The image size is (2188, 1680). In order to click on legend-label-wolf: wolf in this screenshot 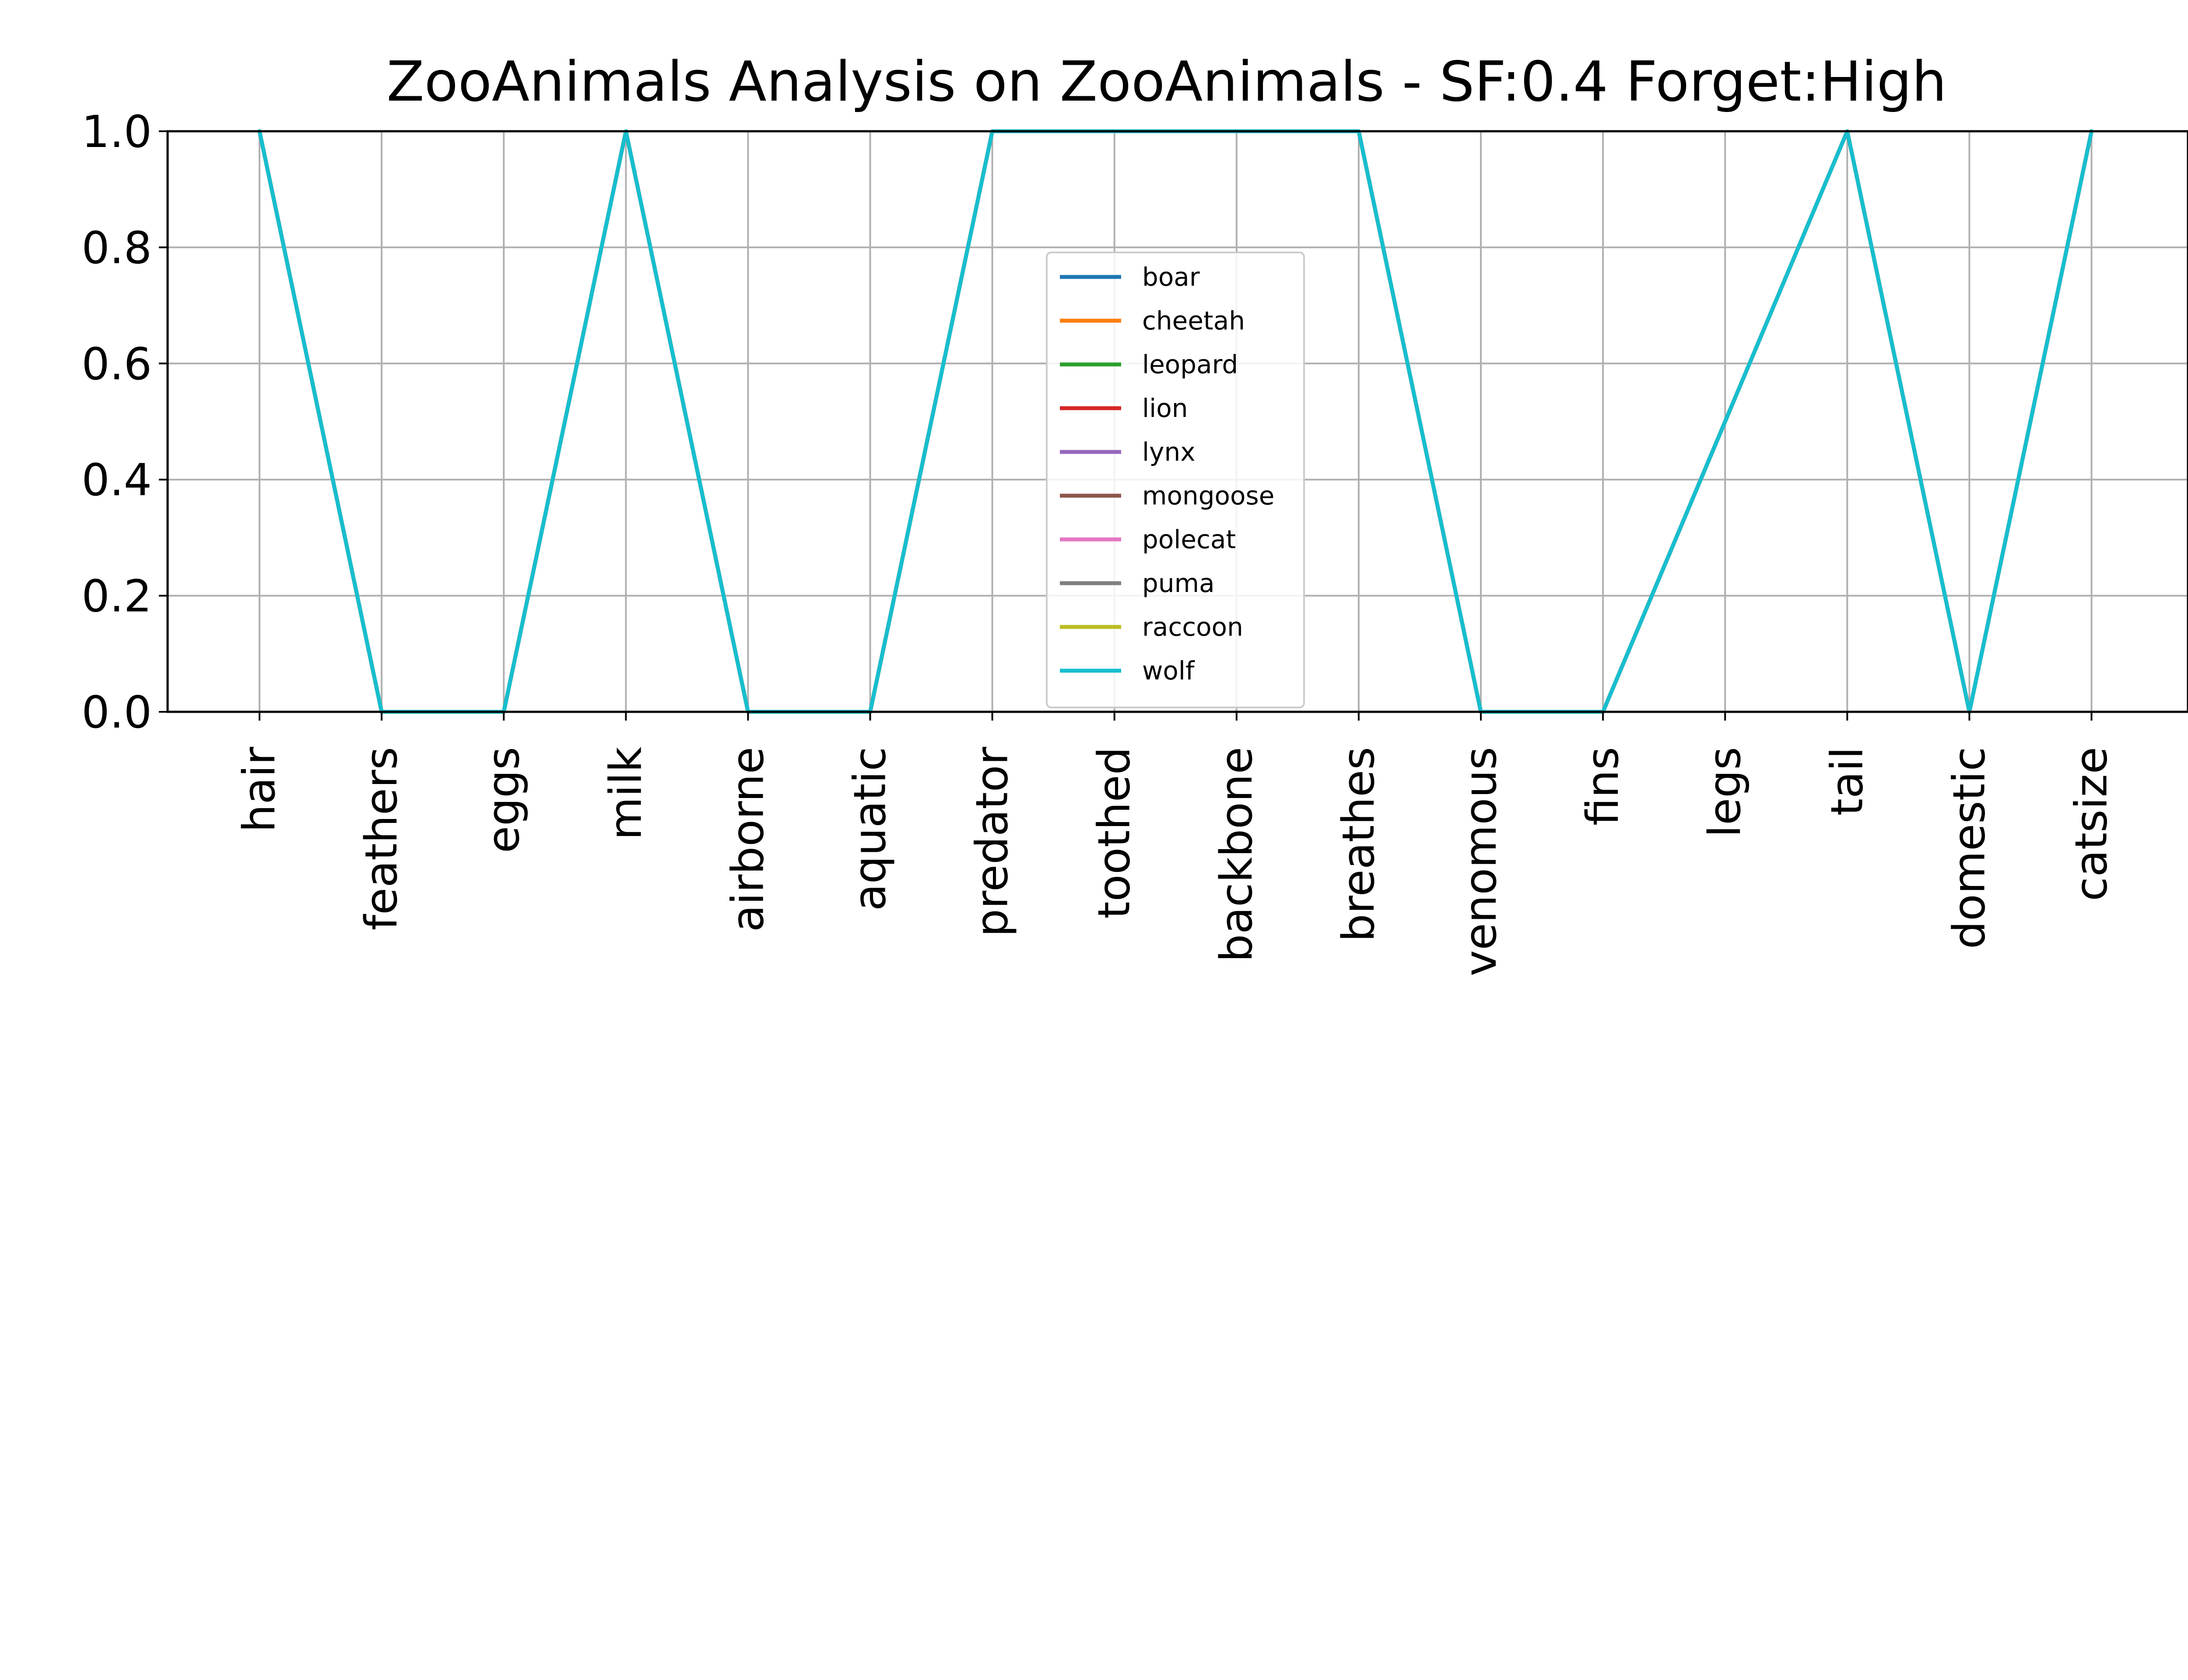, I will do `click(1168, 671)`.